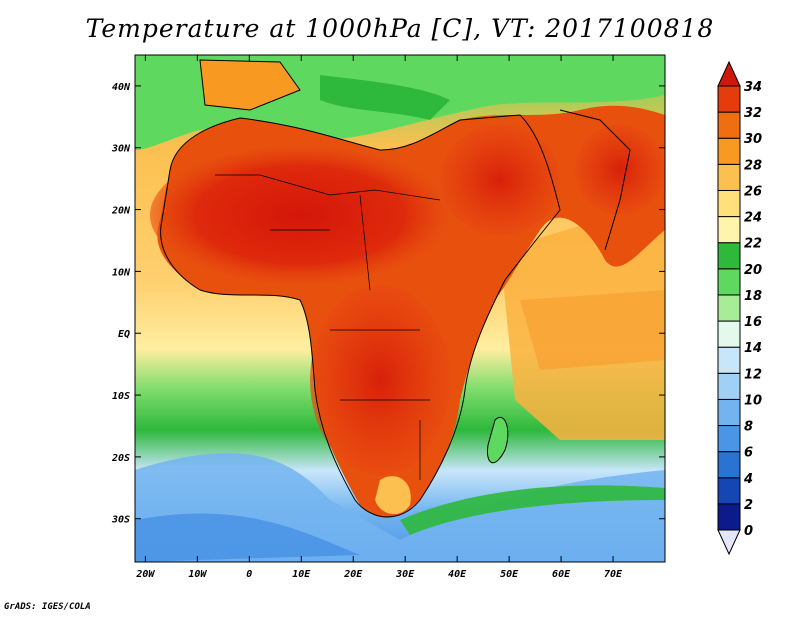 This screenshot has width=800, height=618. Describe the element at coordinates (753, 113) in the screenshot. I see `colorbar-label: 32` at that location.